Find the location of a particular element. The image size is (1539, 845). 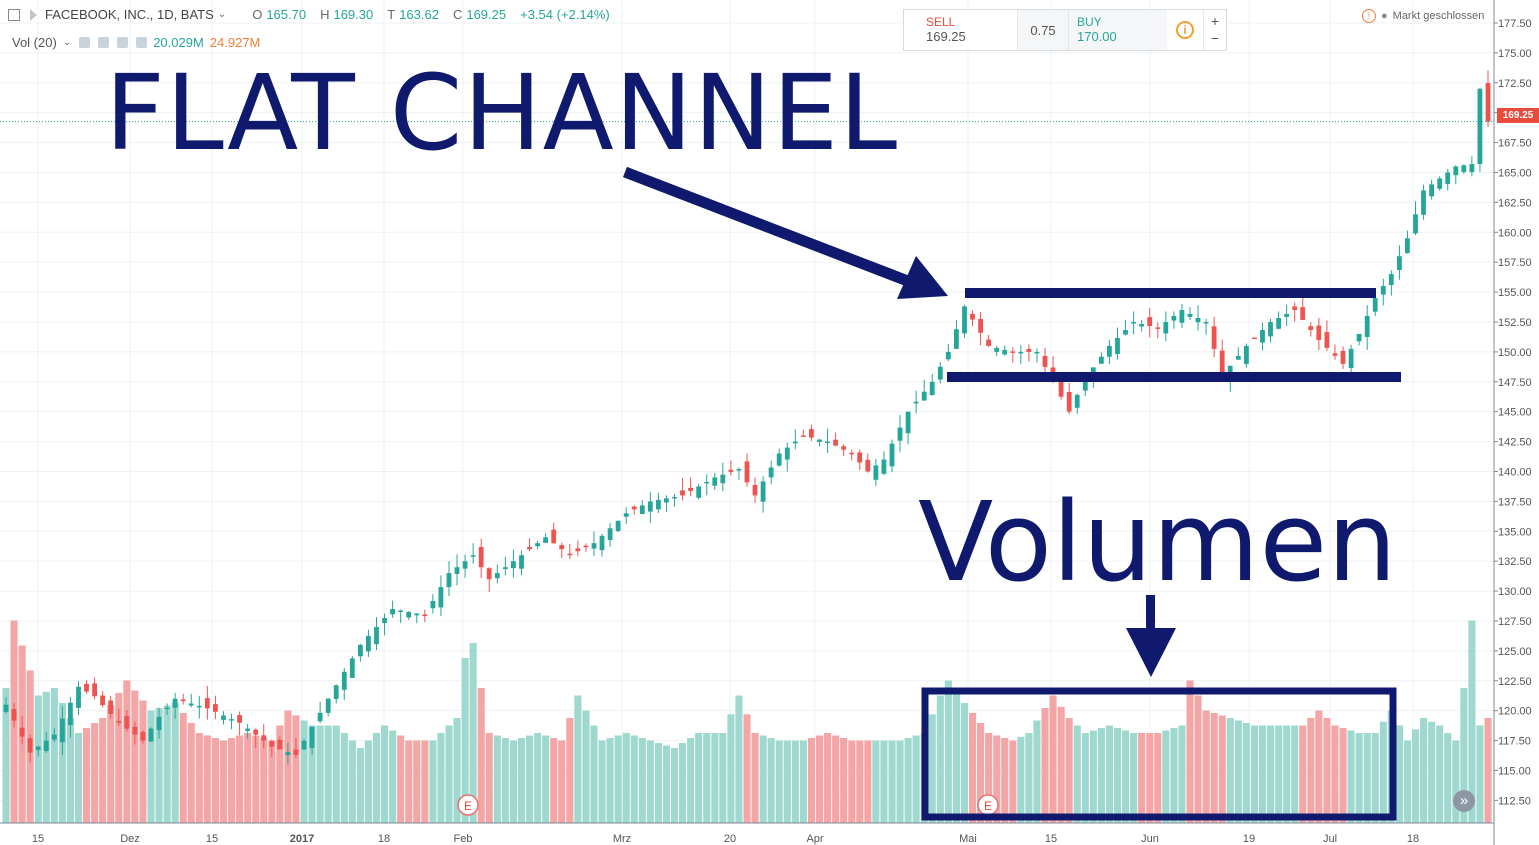

scroll-right-button: » is located at coordinates (1464, 801).